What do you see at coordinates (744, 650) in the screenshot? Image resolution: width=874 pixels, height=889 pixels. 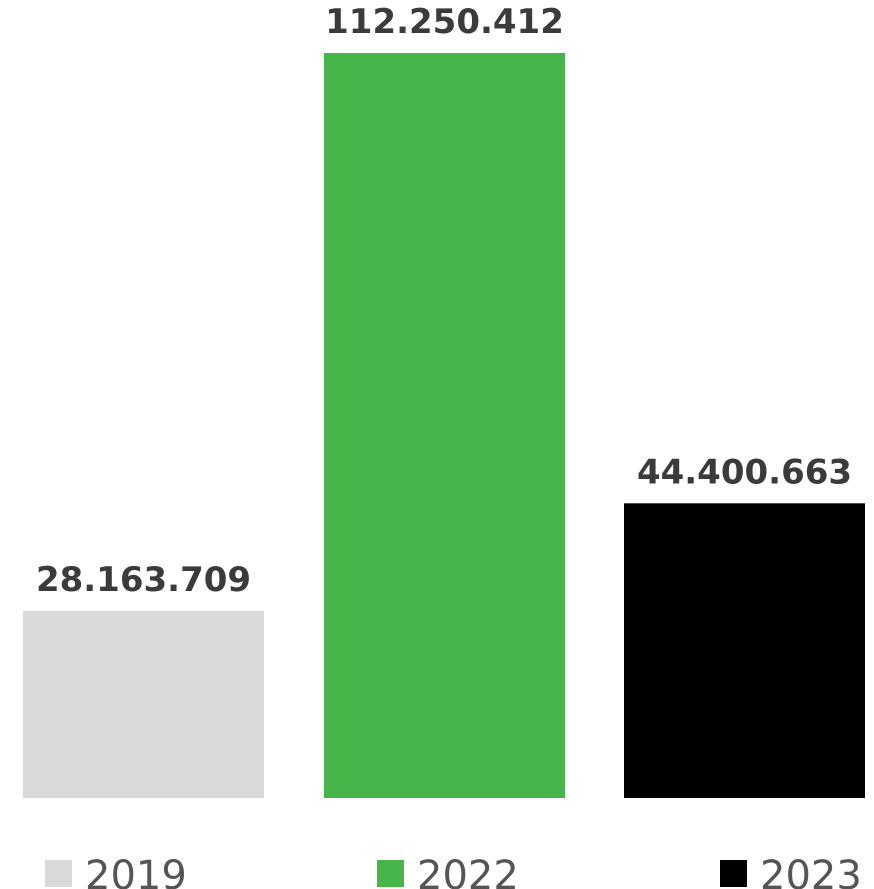 I see `bar-2023` at bounding box center [744, 650].